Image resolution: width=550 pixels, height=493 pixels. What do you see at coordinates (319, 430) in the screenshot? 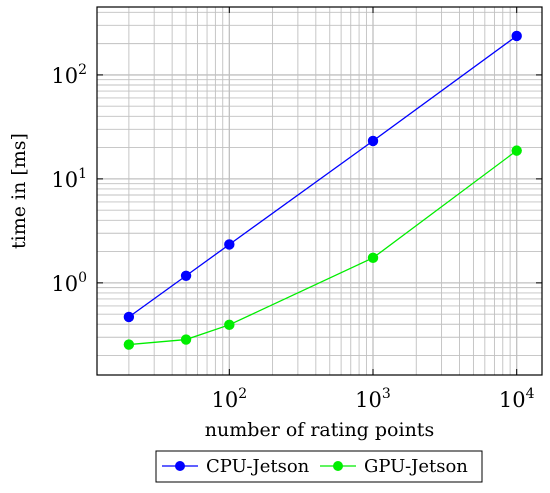
I see `x-axis-label: number of rating points` at bounding box center [319, 430].